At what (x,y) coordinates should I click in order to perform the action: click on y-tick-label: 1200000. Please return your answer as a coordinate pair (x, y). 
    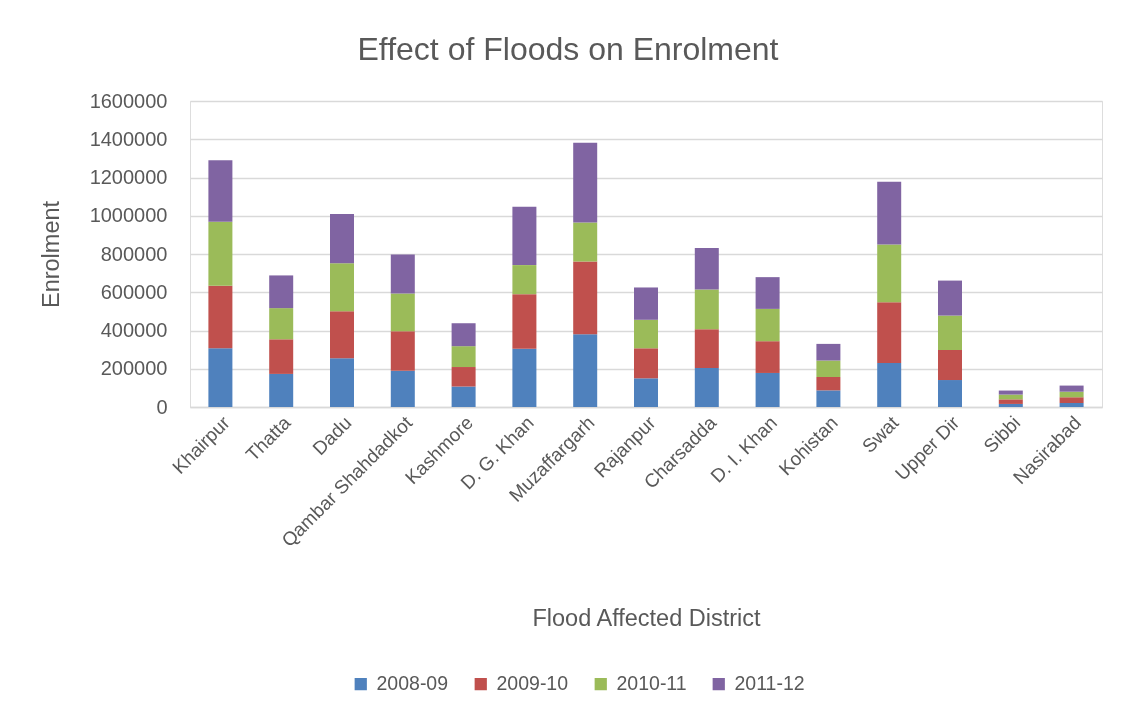
    Looking at the image, I should click on (128, 177).